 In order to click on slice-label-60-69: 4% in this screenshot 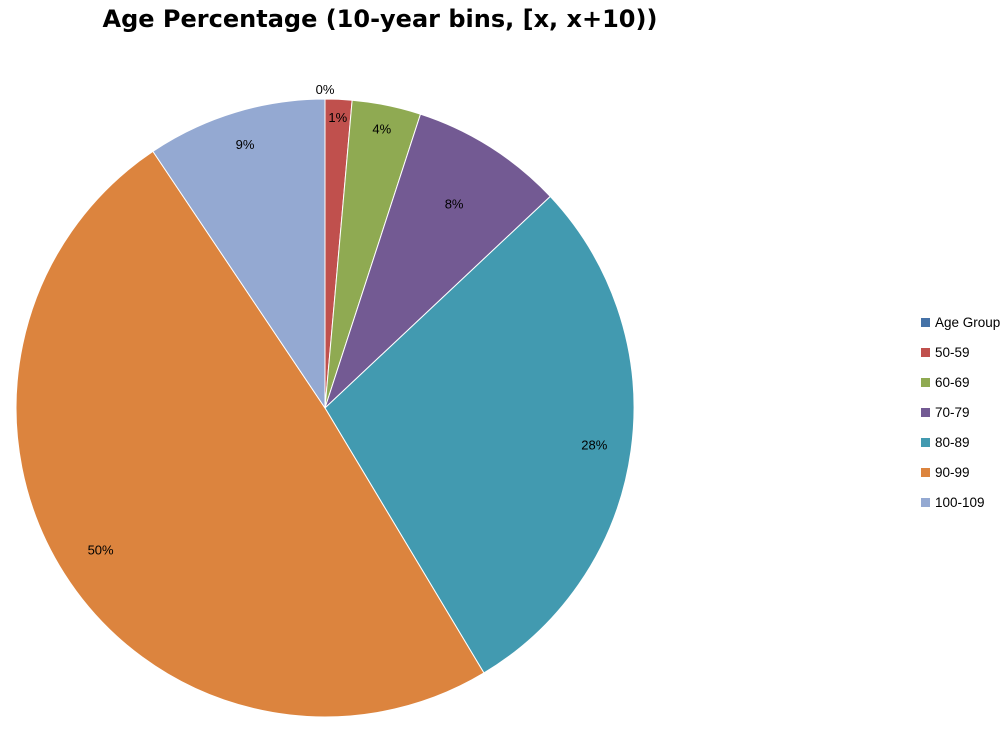, I will do `click(381, 128)`.